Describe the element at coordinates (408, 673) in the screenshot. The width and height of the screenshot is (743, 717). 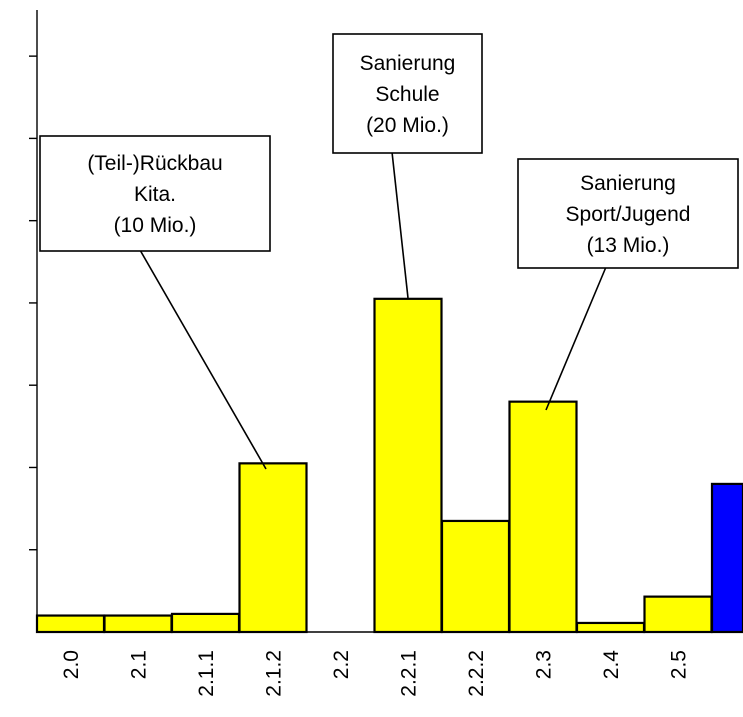
I see `x-tick-label: 2.2.1` at that location.